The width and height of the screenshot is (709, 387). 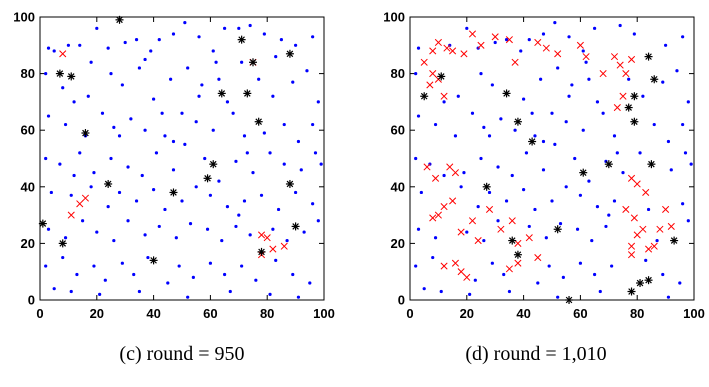 What do you see at coordinates (28, 130) in the screenshot?
I see `y-tick-label: 60` at bounding box center [28, 130].